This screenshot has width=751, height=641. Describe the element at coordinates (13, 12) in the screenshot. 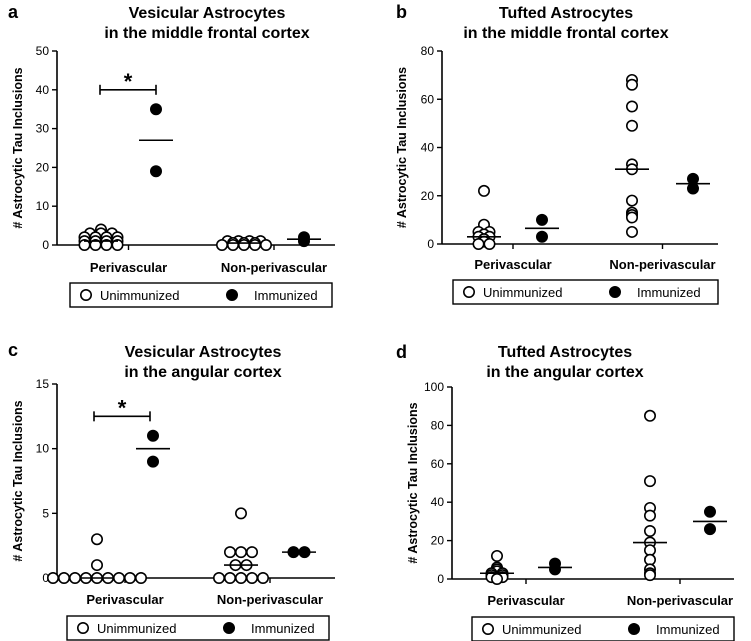

I see `panel-letter: a` at that location.